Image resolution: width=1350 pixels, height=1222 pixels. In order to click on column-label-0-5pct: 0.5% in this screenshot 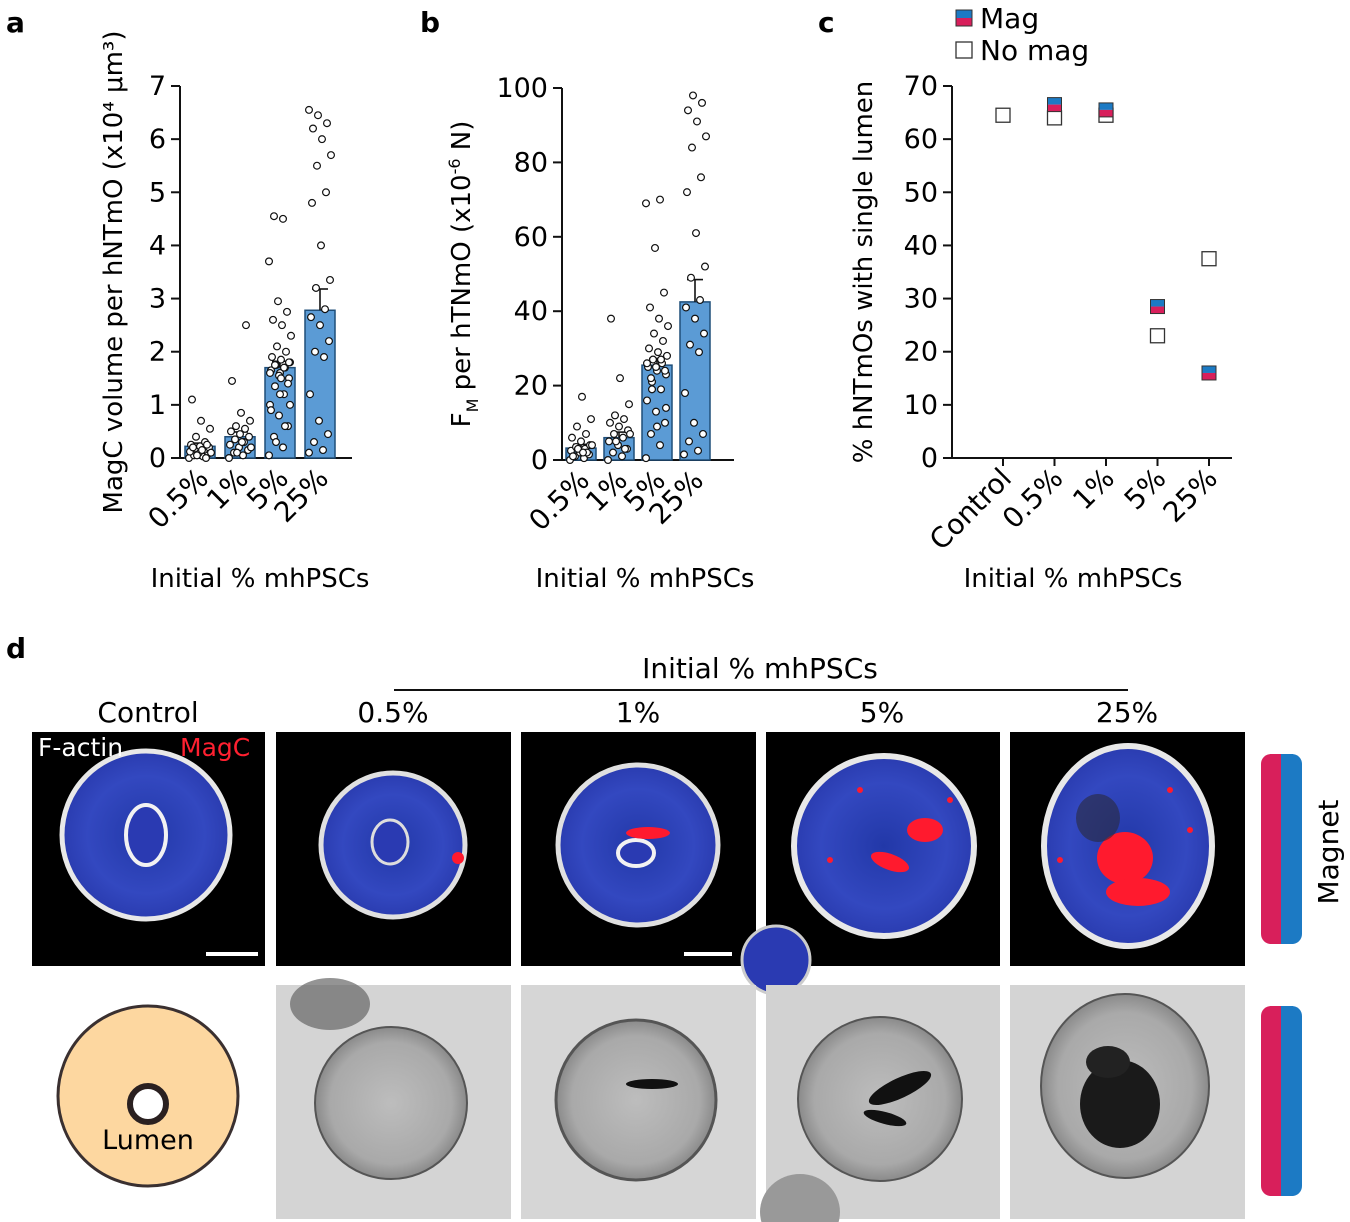, I will do `click(392, 712)`.